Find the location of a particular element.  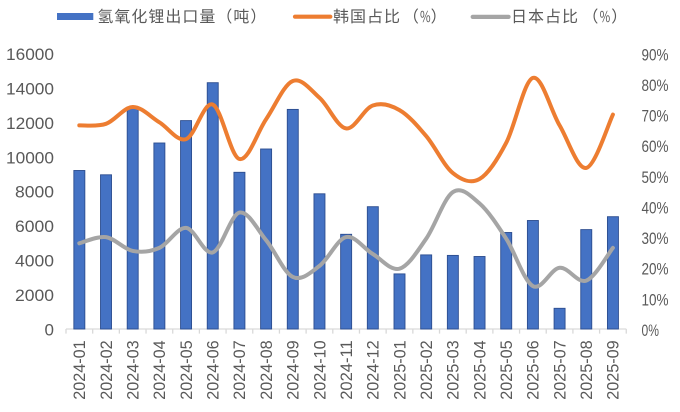

svg-text: 60% is located at coordinates (655, 146).